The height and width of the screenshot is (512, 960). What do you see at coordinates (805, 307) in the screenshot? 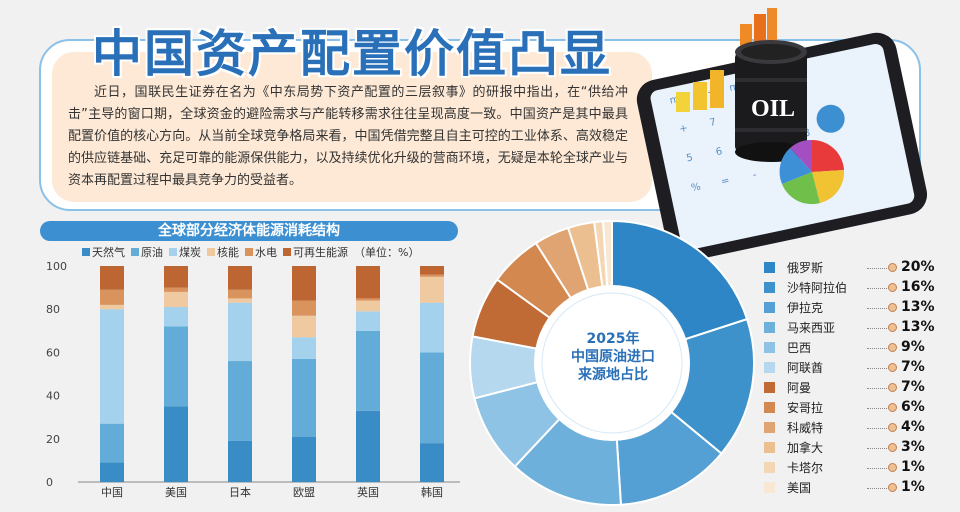
I see `donut-legend-label: 伊拉克` at bounding box center [805, 307].